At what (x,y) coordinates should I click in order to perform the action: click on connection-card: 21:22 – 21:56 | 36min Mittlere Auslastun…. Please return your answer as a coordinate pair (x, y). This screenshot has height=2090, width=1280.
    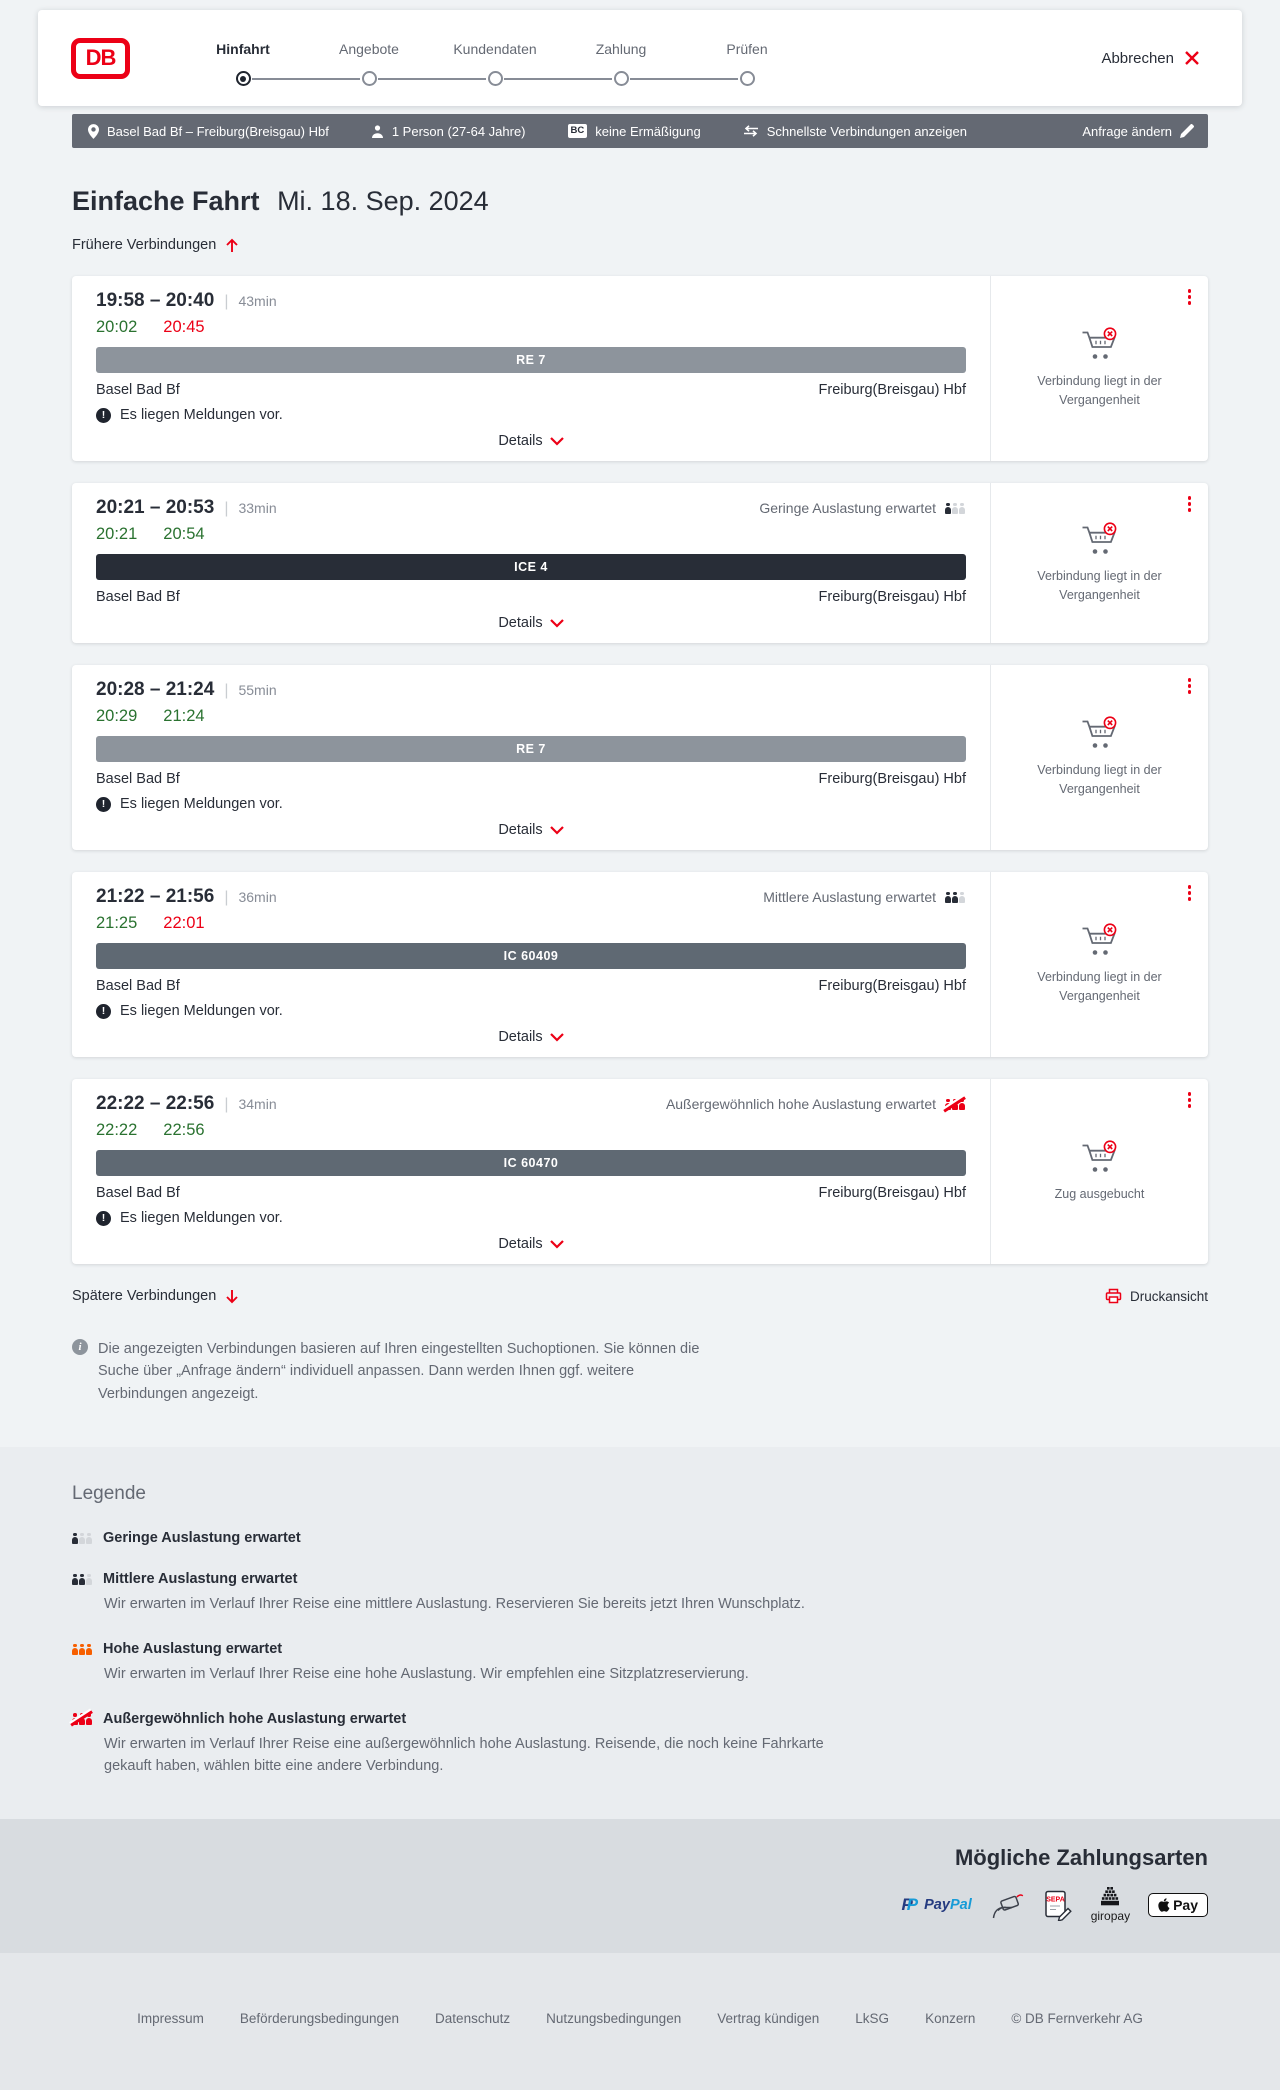
    Looking at the image, I should click on (640, 964).